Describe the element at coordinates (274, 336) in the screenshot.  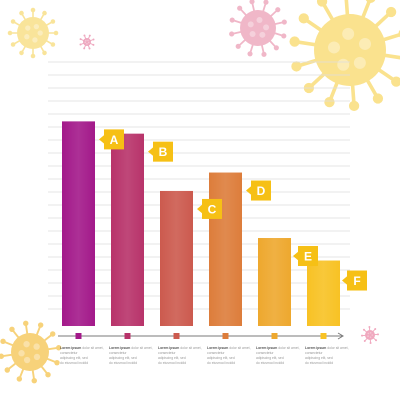
I see `axis-marker-e` at that location.